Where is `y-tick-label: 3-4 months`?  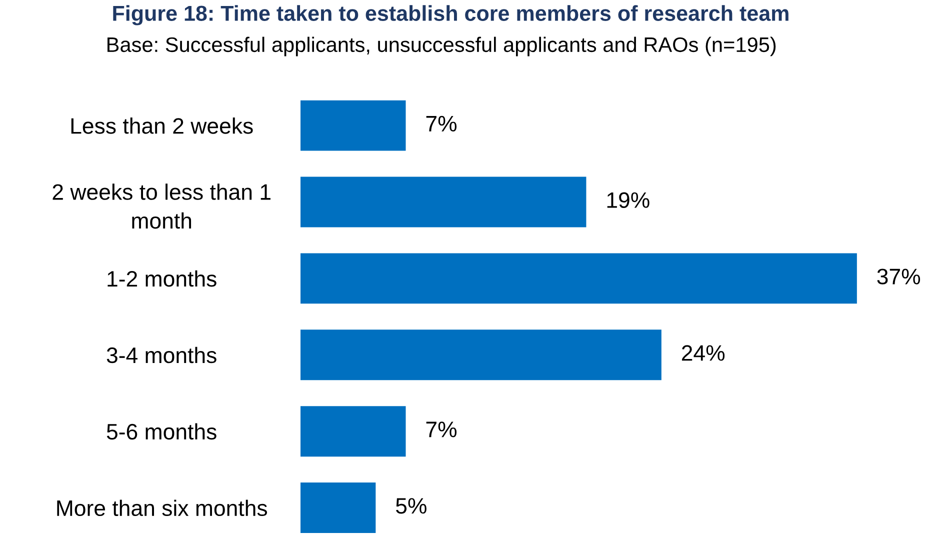 y-tick-label: 3-4 months is located at coordinates (161, 355).